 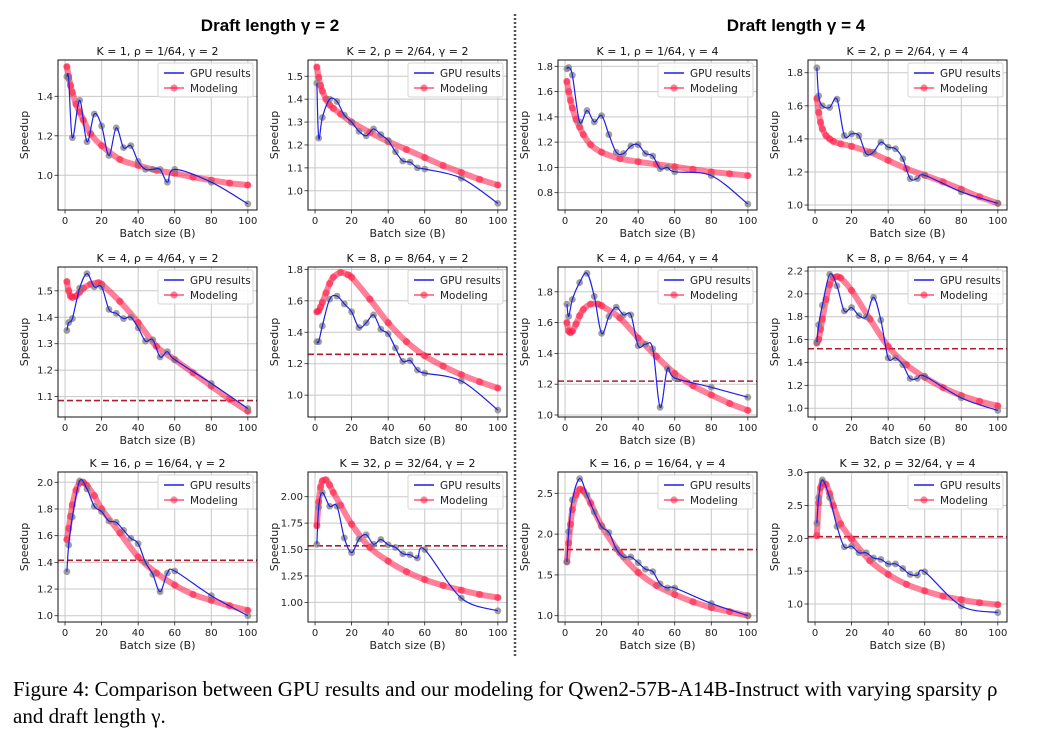 What do you see at coordinates (714, 501) in the screenshot?
I see `legend-modeling-label: Modeling` at bounding box center [714, 501].